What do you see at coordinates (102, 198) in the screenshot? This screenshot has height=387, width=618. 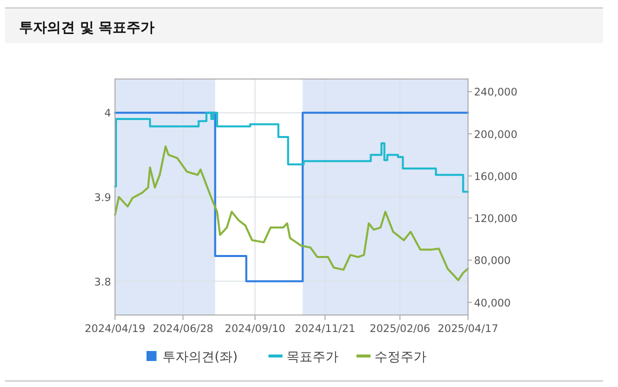 I see `y-tick-label: 3.9` at bounding box center [102, 198].